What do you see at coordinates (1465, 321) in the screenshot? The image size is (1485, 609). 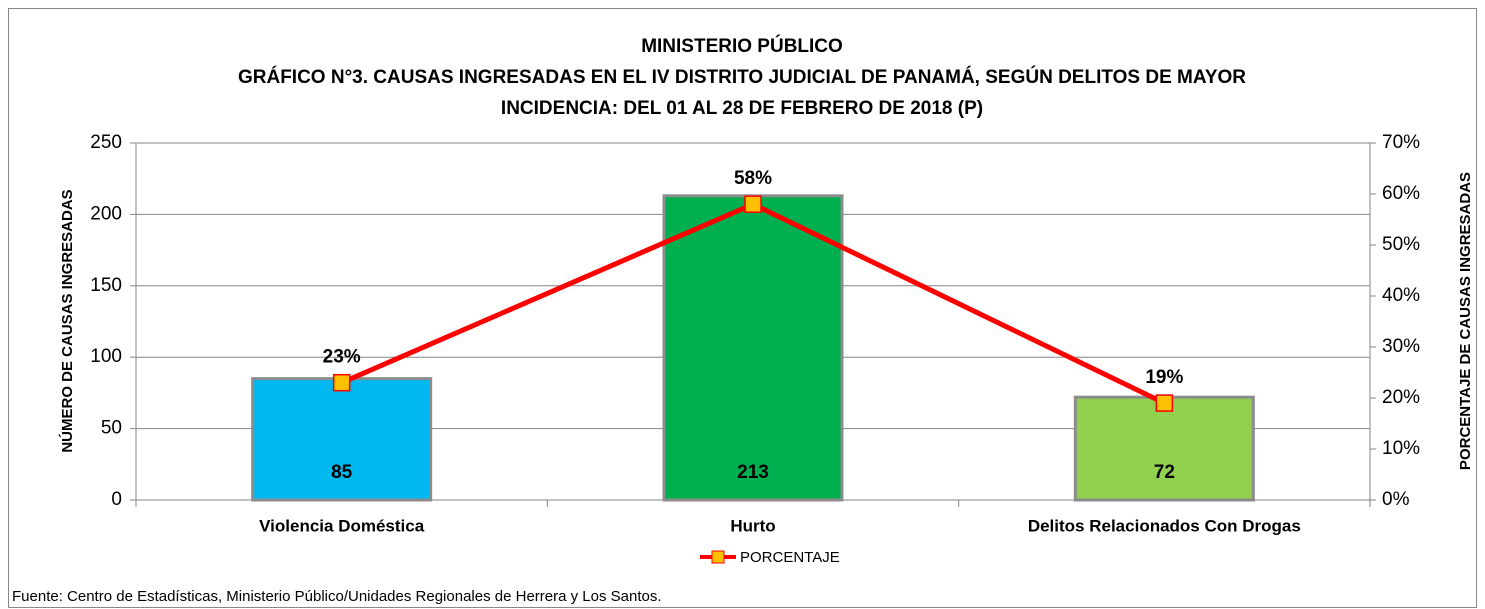 I see `y2-axis-label: PORCENTAJE DE CAUSAS INGRESADAS` at bounding box center [1465, 321].